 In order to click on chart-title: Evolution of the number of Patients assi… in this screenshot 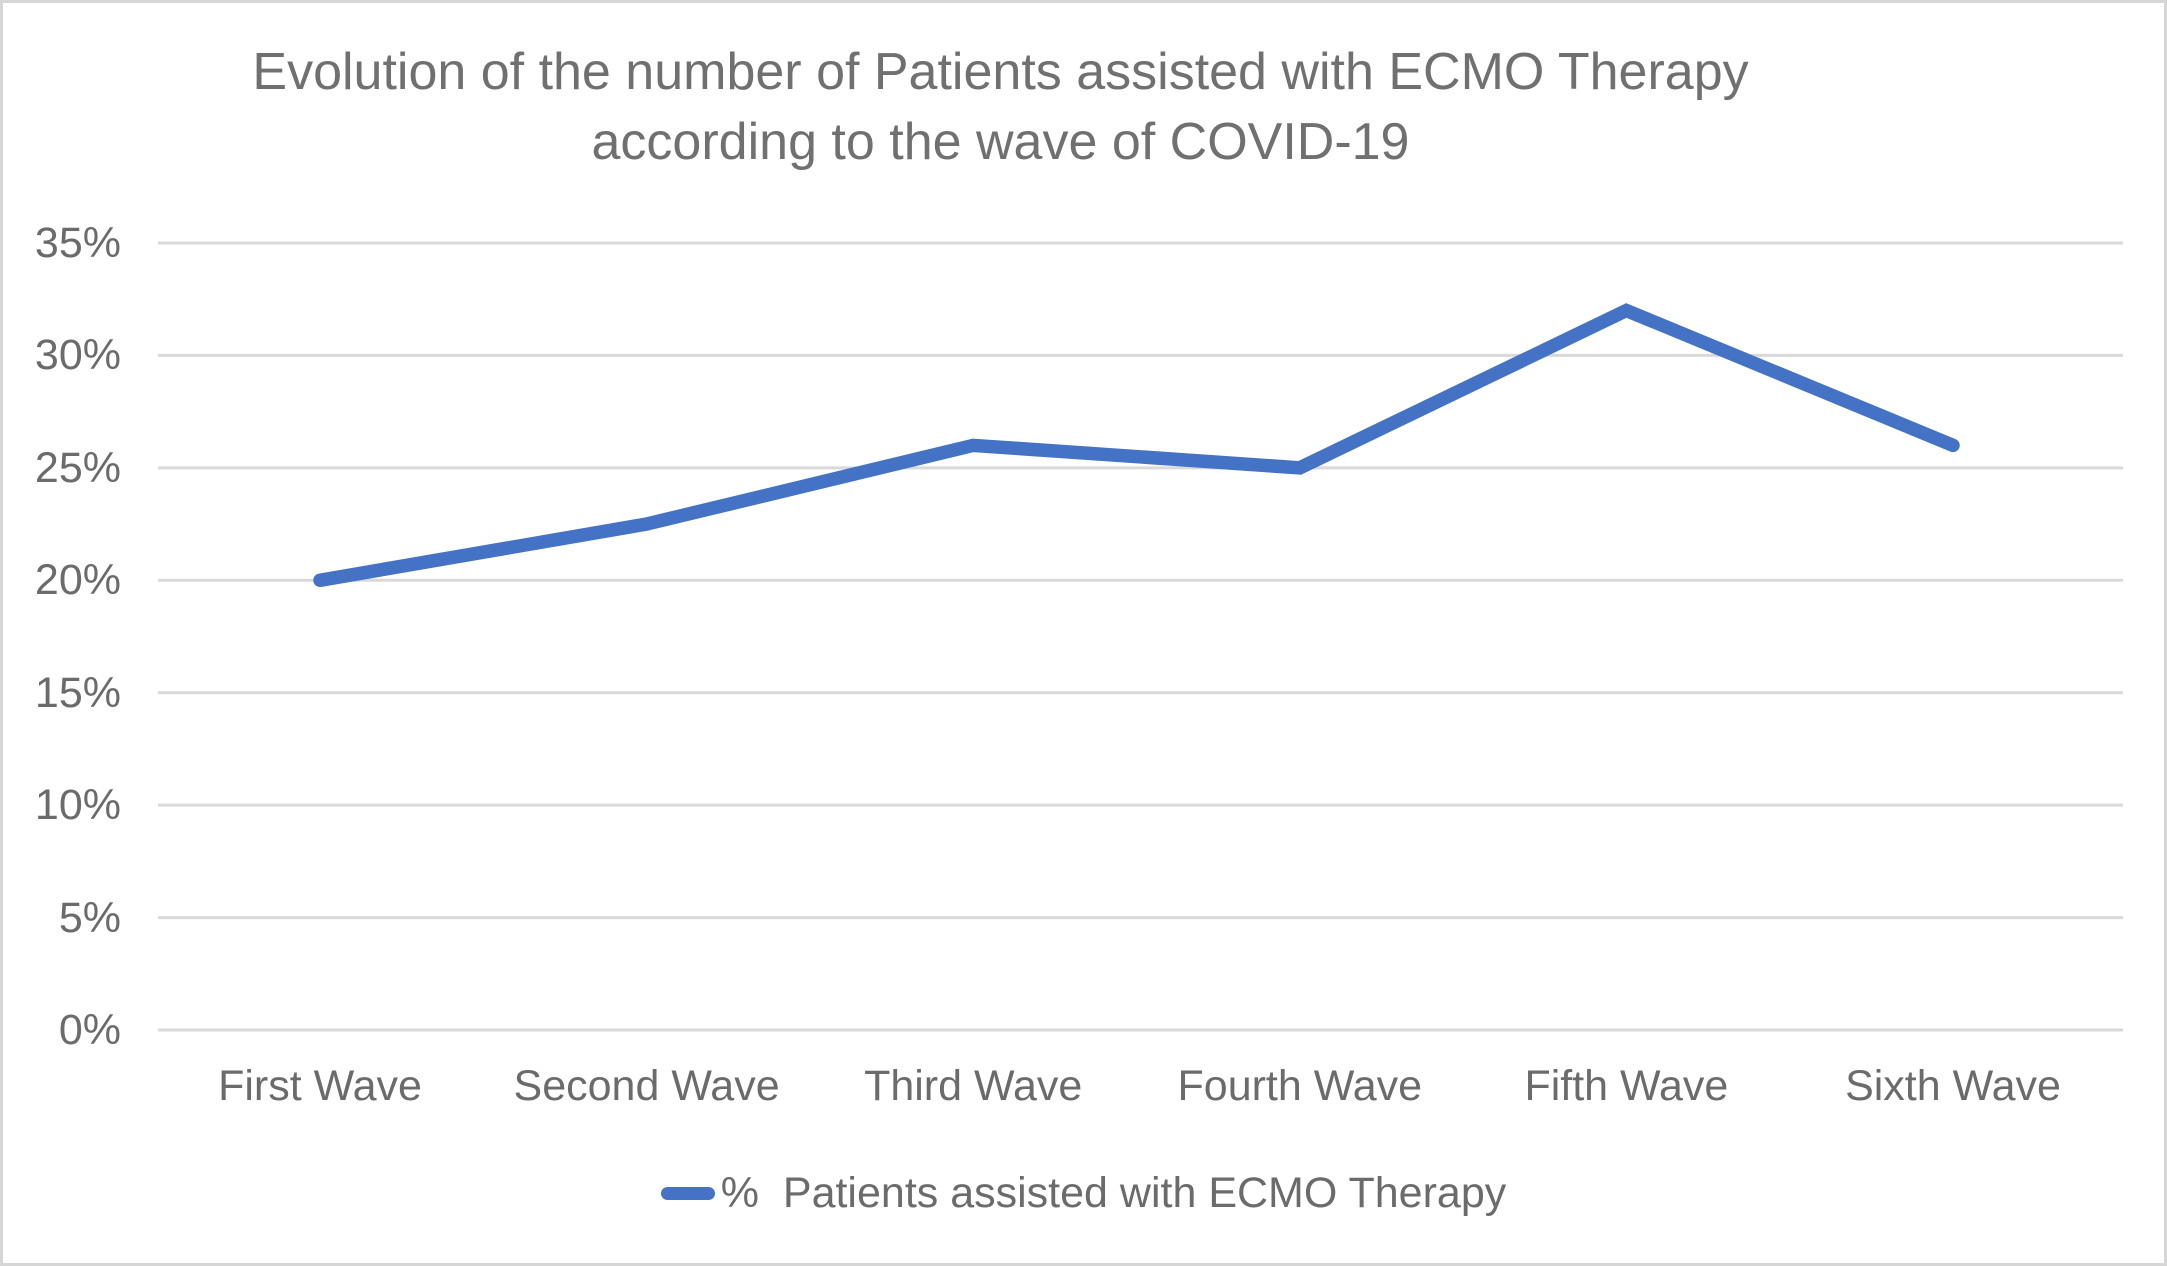, I will do `click(1083, 107)`.